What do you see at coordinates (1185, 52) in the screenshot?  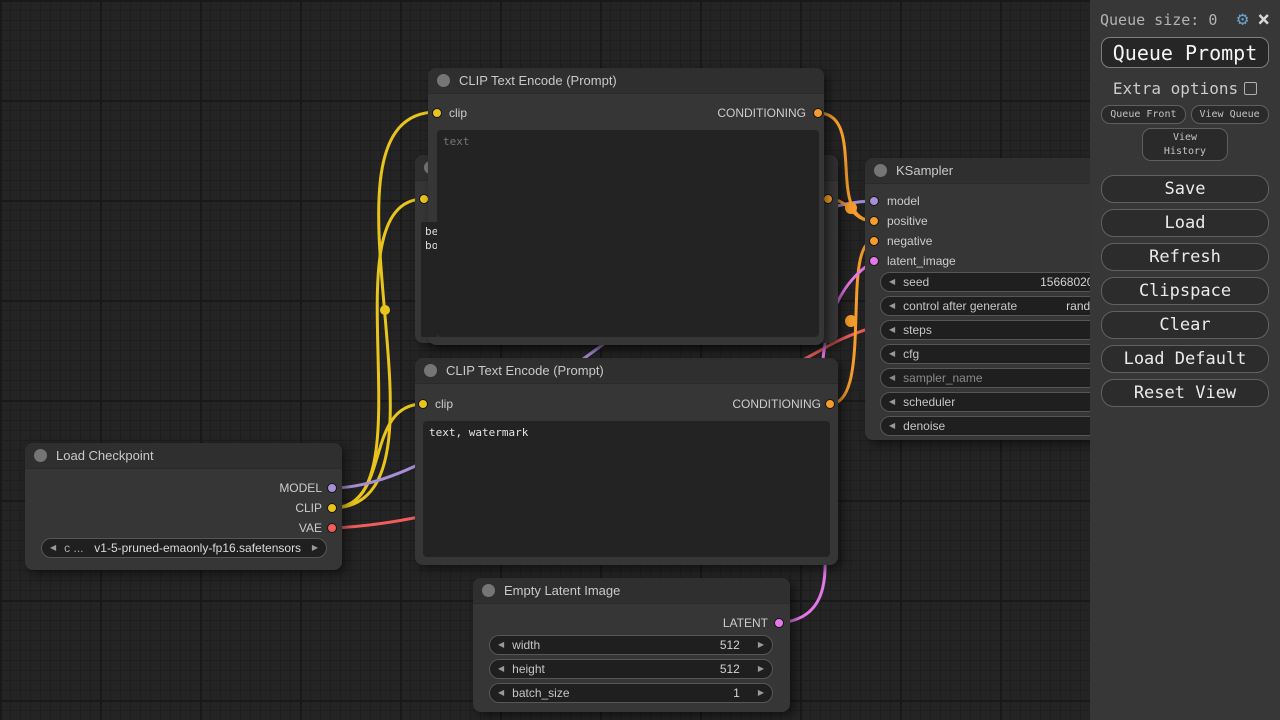 I see `queue-prompt-button: Queue Prompt` at bounding box center [1185, 52].